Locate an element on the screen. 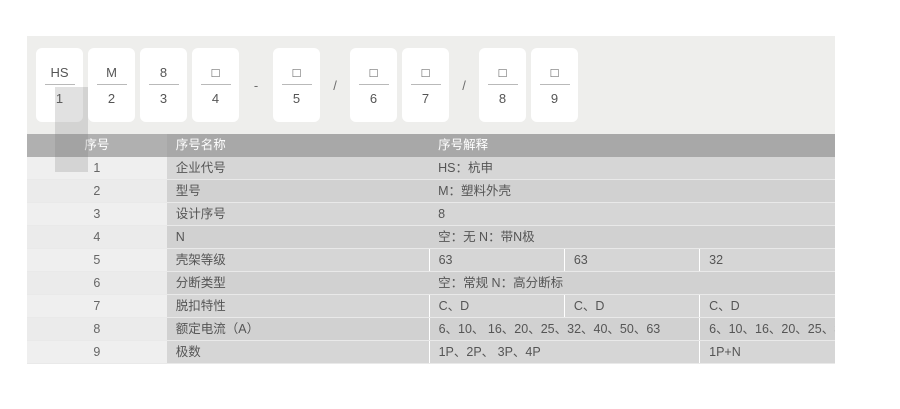 The image size is (900, 409). table-header-row: 序号 序号名称 序号解释 is located at coordinates (431, 145).